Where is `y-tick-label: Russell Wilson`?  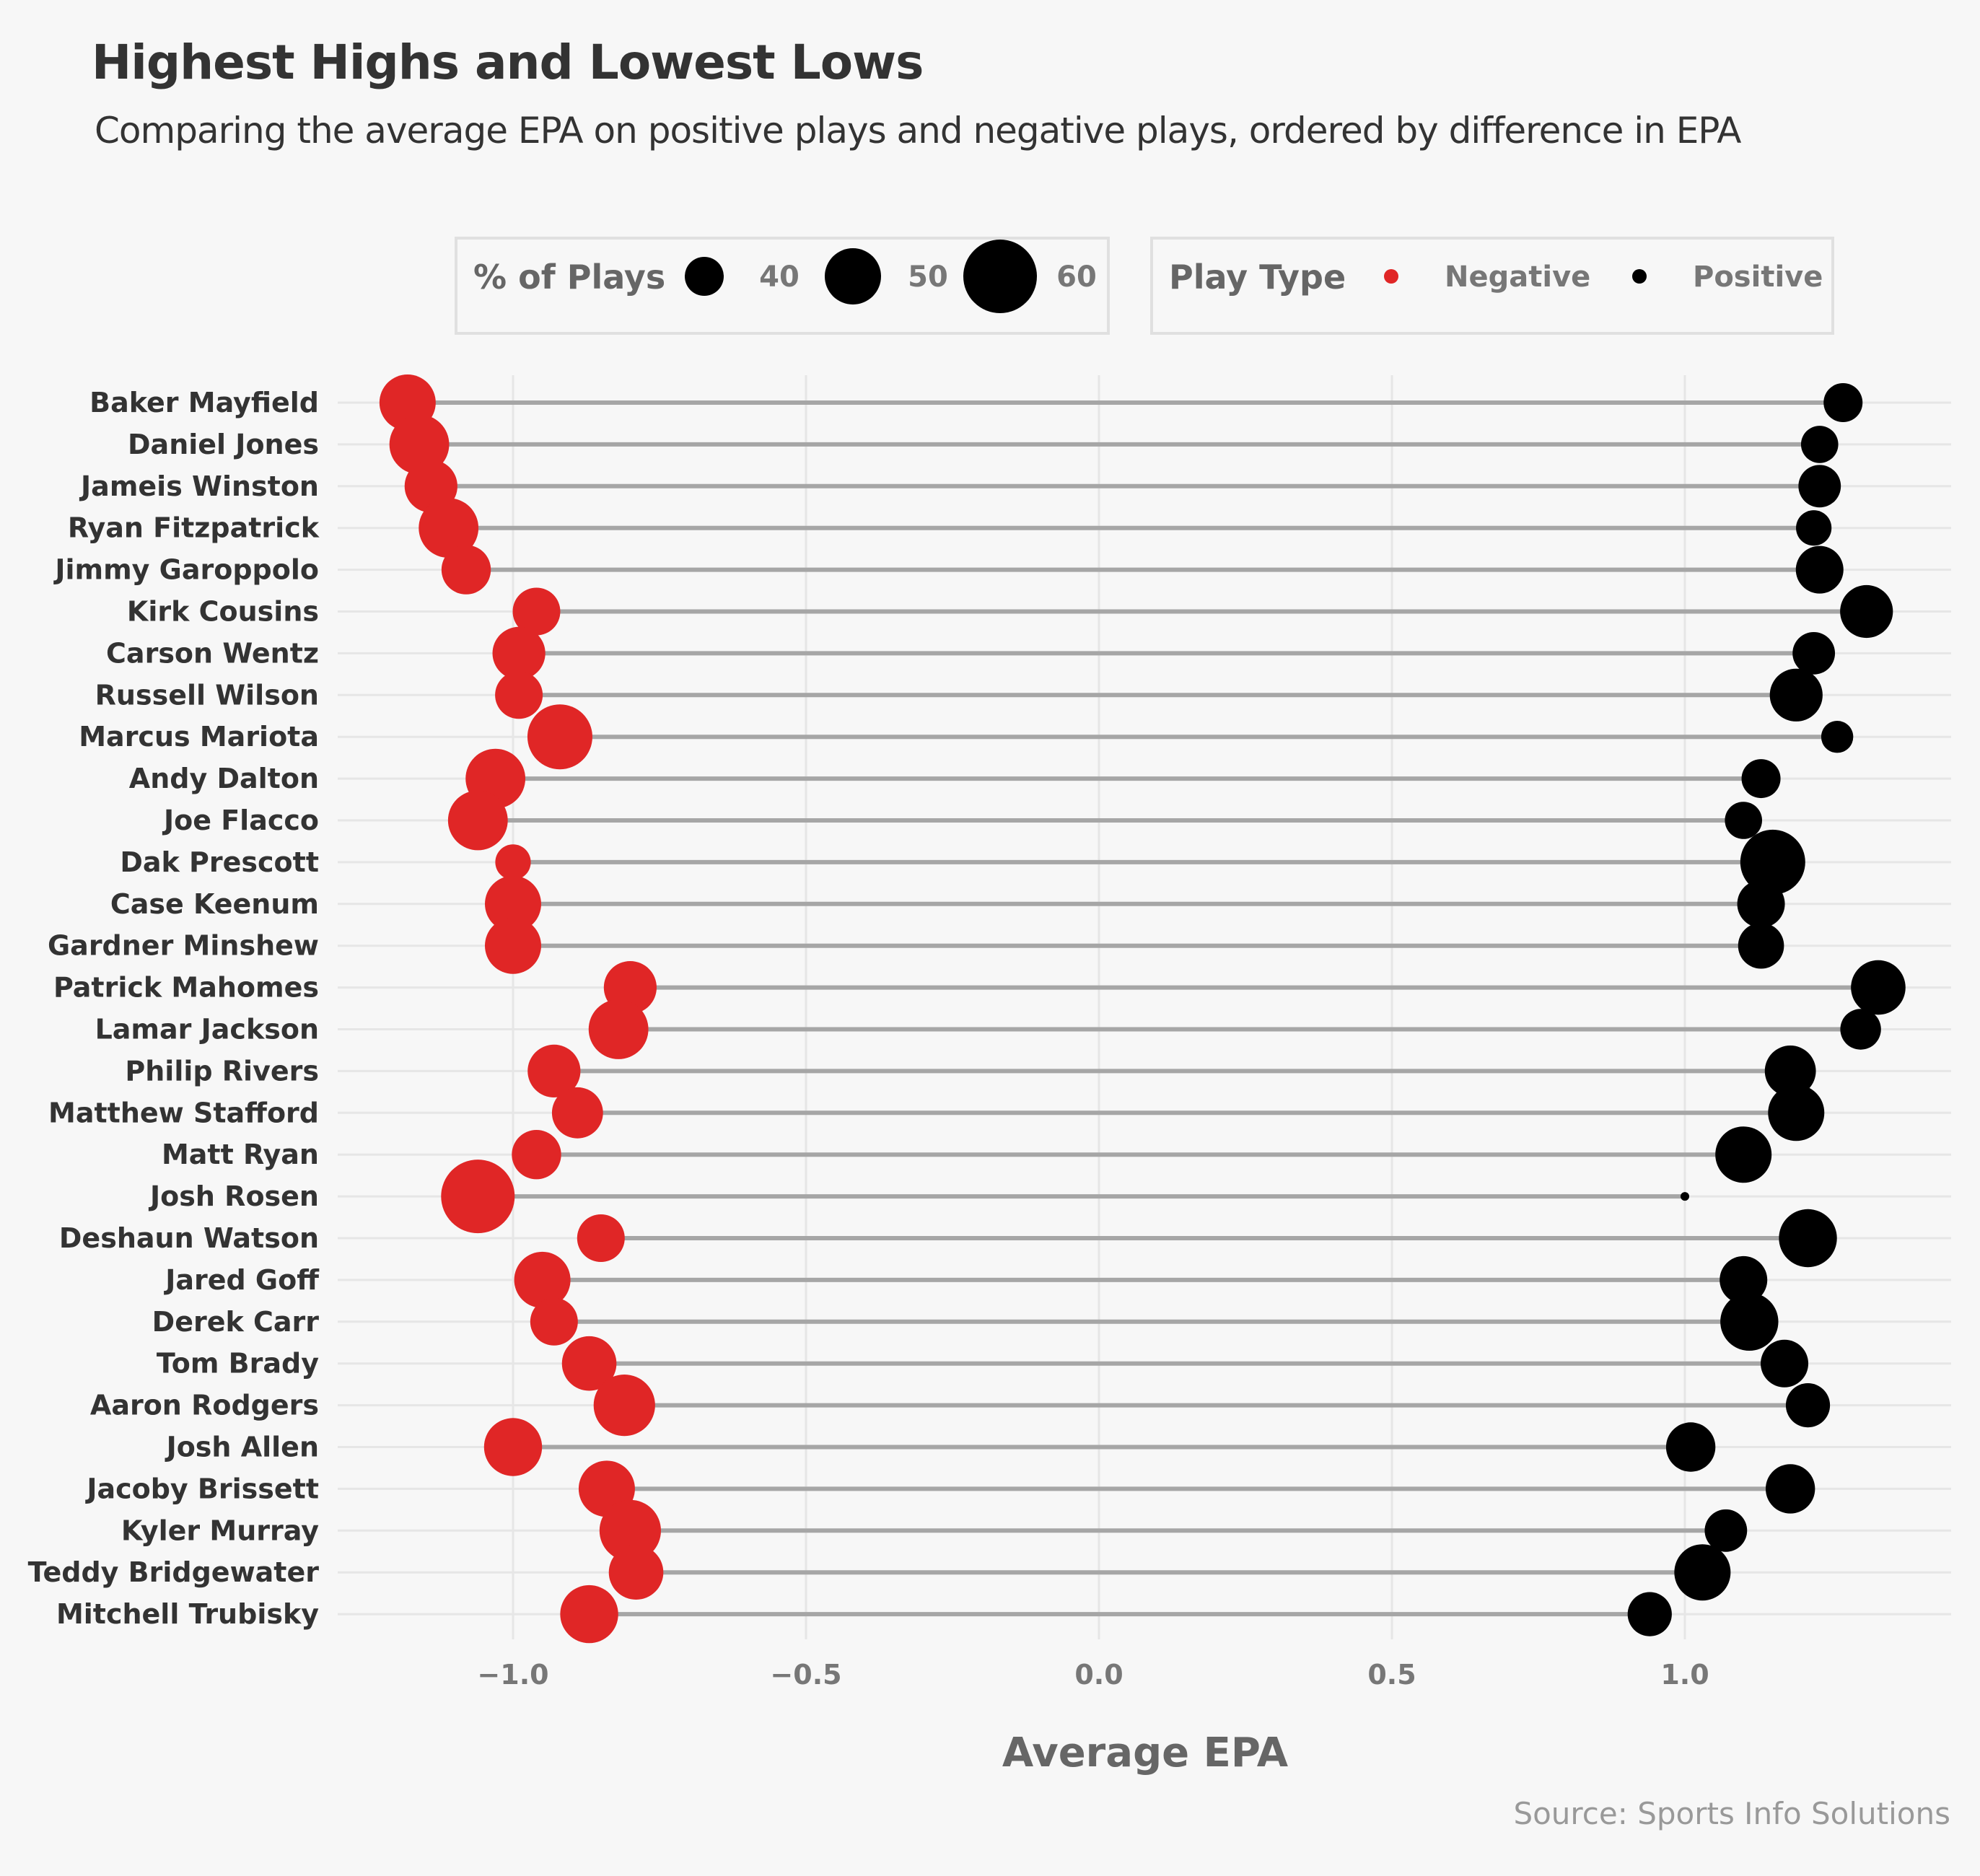 y-tick-label: Russell Wilson is located at coordinates (207, 695).